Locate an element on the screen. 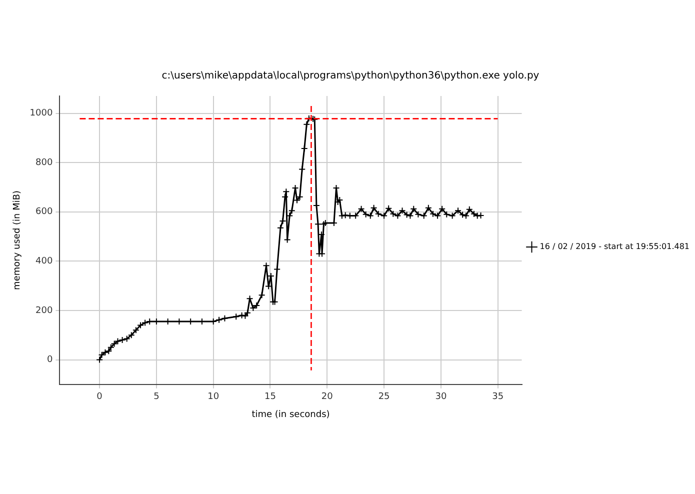 The height and width of the screenshot is (494, 695). x-tick-label: 30 is located at coordinates (441, 397).